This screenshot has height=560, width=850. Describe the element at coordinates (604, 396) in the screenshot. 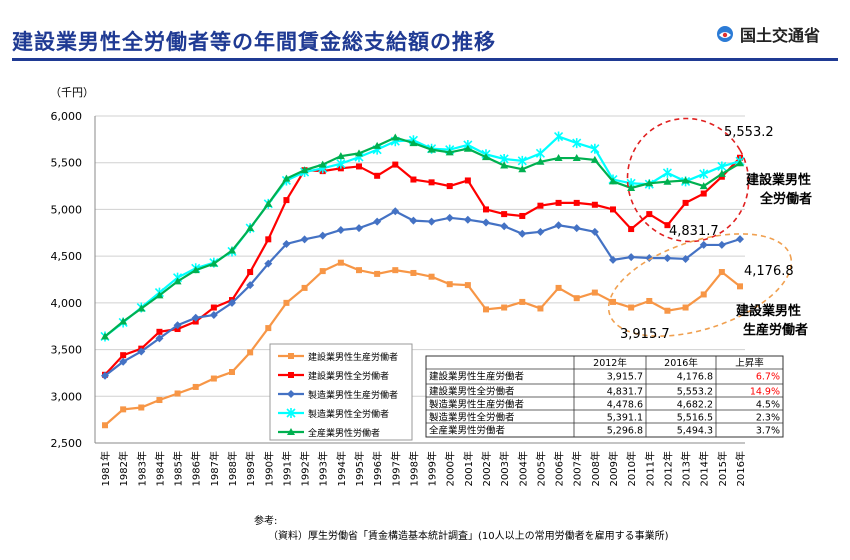

I see `summary-table` at that location.